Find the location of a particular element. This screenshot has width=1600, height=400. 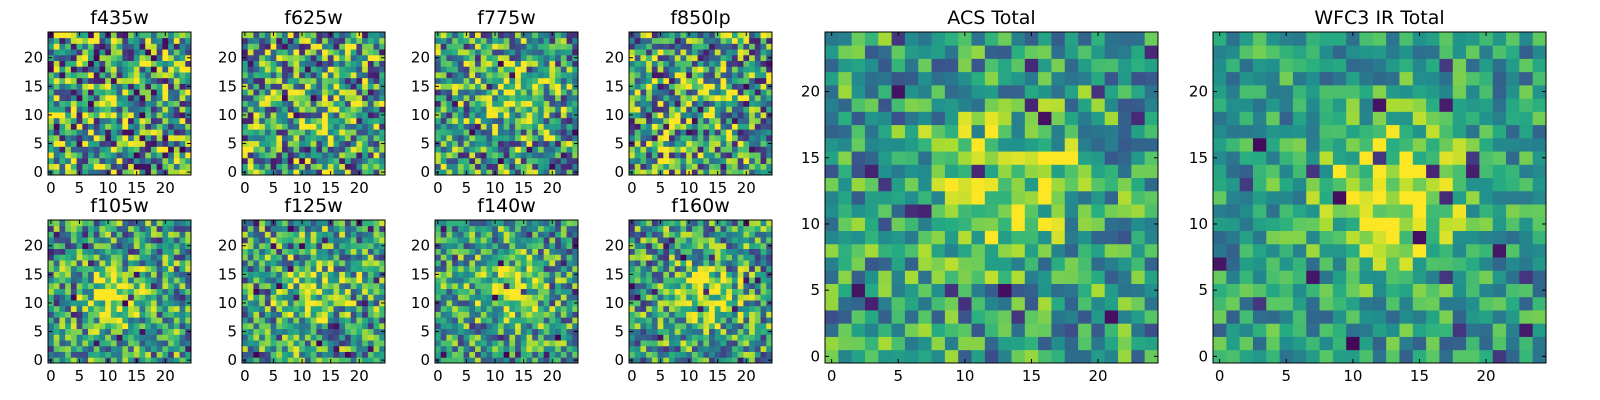

x-tick-label: 5 is located at coordinates (661, 188).